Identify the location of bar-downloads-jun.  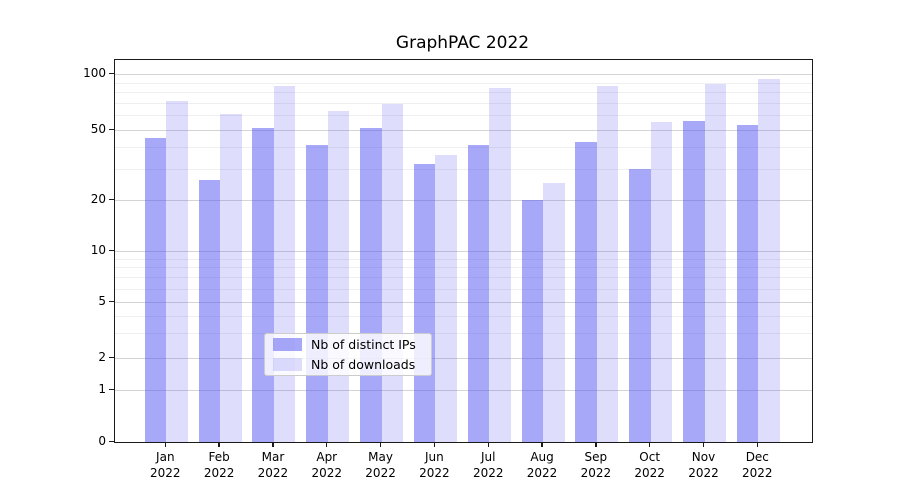
(446, 298).